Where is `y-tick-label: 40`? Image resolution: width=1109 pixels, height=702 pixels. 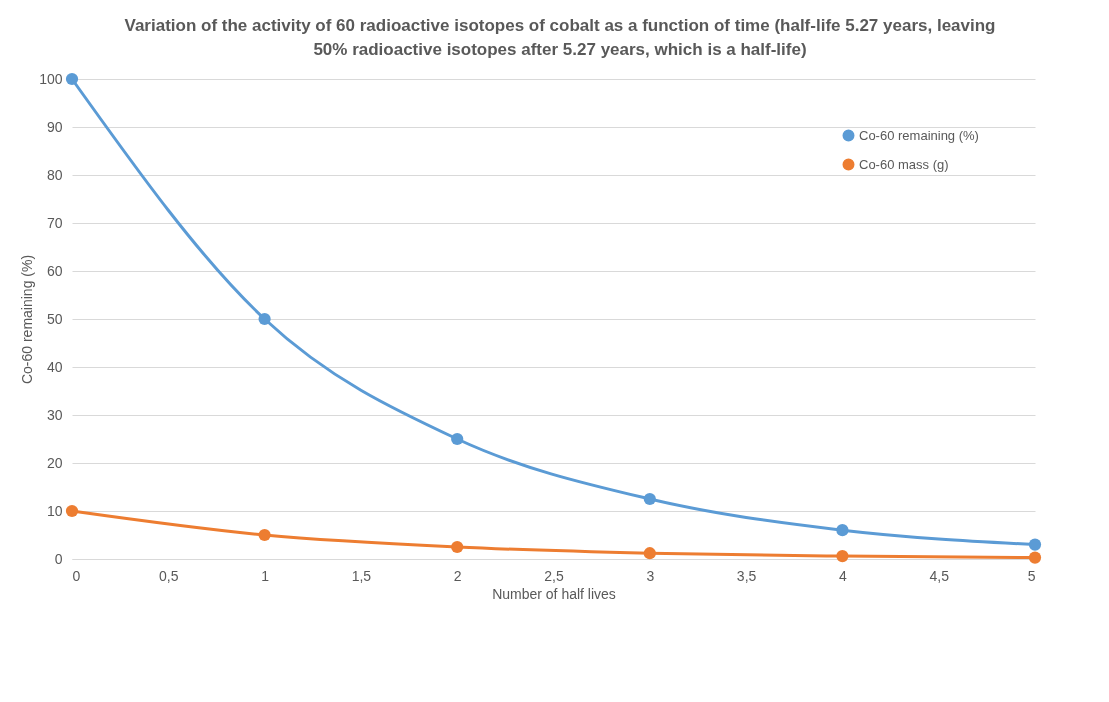 y-tick-label: 40 is located at coordinates (54, 366).